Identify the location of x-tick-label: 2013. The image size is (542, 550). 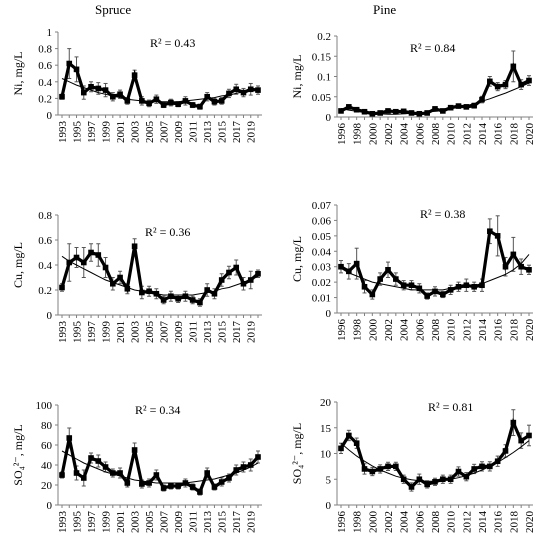
(208, 132).